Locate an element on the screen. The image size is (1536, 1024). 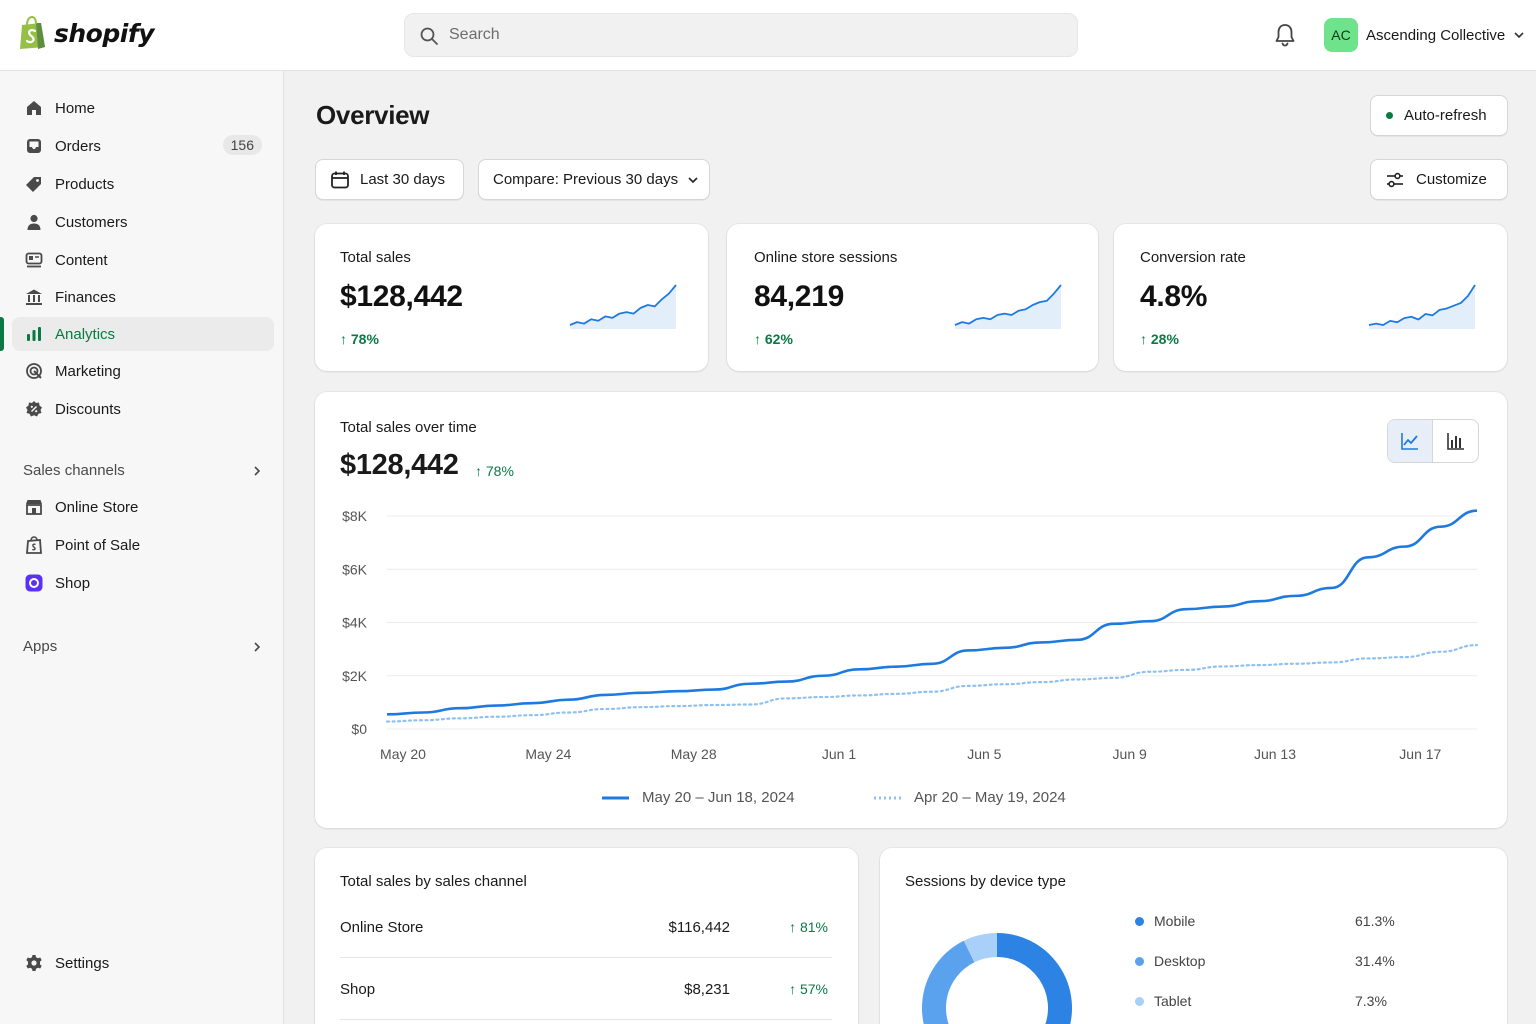
legend-item-current: May 20 – Jun 18, 2024 is located at coordinates (698, 797).